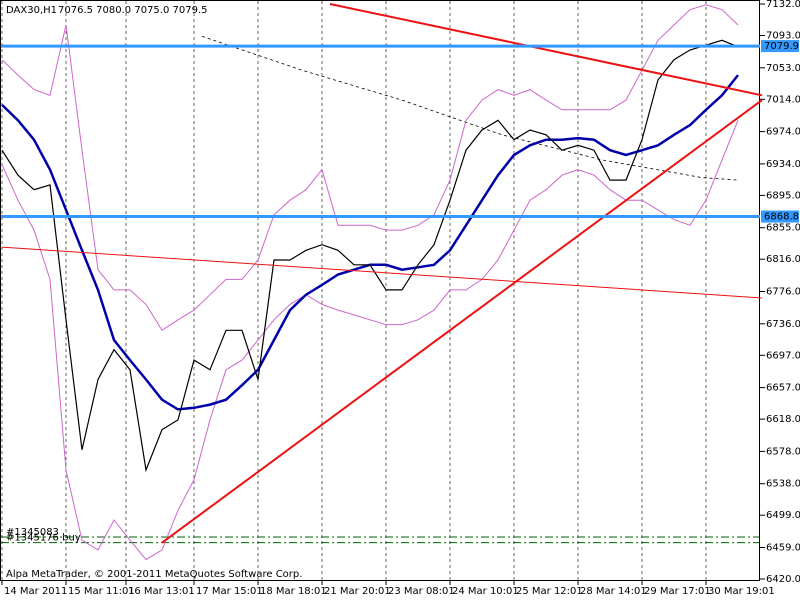 This screenshot has height=600, width=800. What do you see at coordinates (35, 591) in the screenshot?
I see `x-tick-label: 14 Mar 2011` at bounding box center [35, 591].